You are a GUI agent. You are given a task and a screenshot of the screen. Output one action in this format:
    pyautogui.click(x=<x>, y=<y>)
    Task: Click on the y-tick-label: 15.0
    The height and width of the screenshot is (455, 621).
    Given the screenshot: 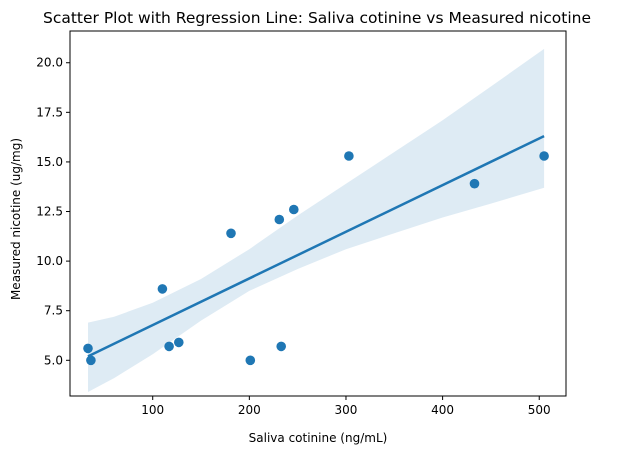 What is the action you would take?
    pyautogui.click(x=49, y=162)
    